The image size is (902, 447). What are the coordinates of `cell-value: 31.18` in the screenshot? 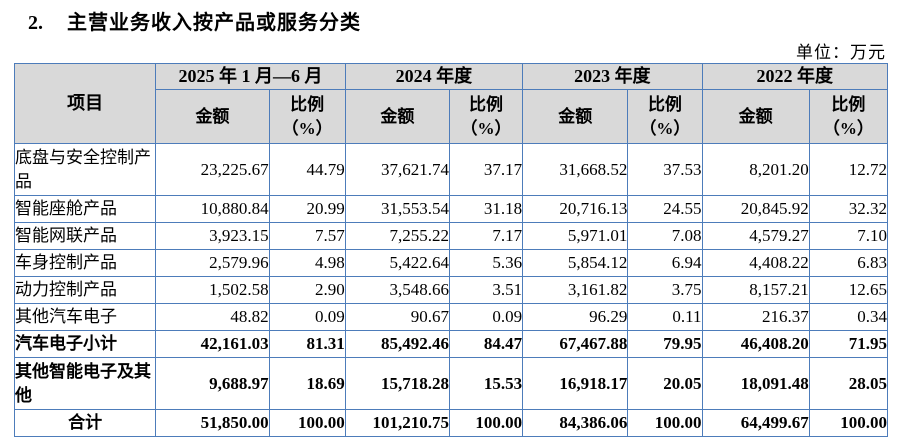 It's located at (486, 209).